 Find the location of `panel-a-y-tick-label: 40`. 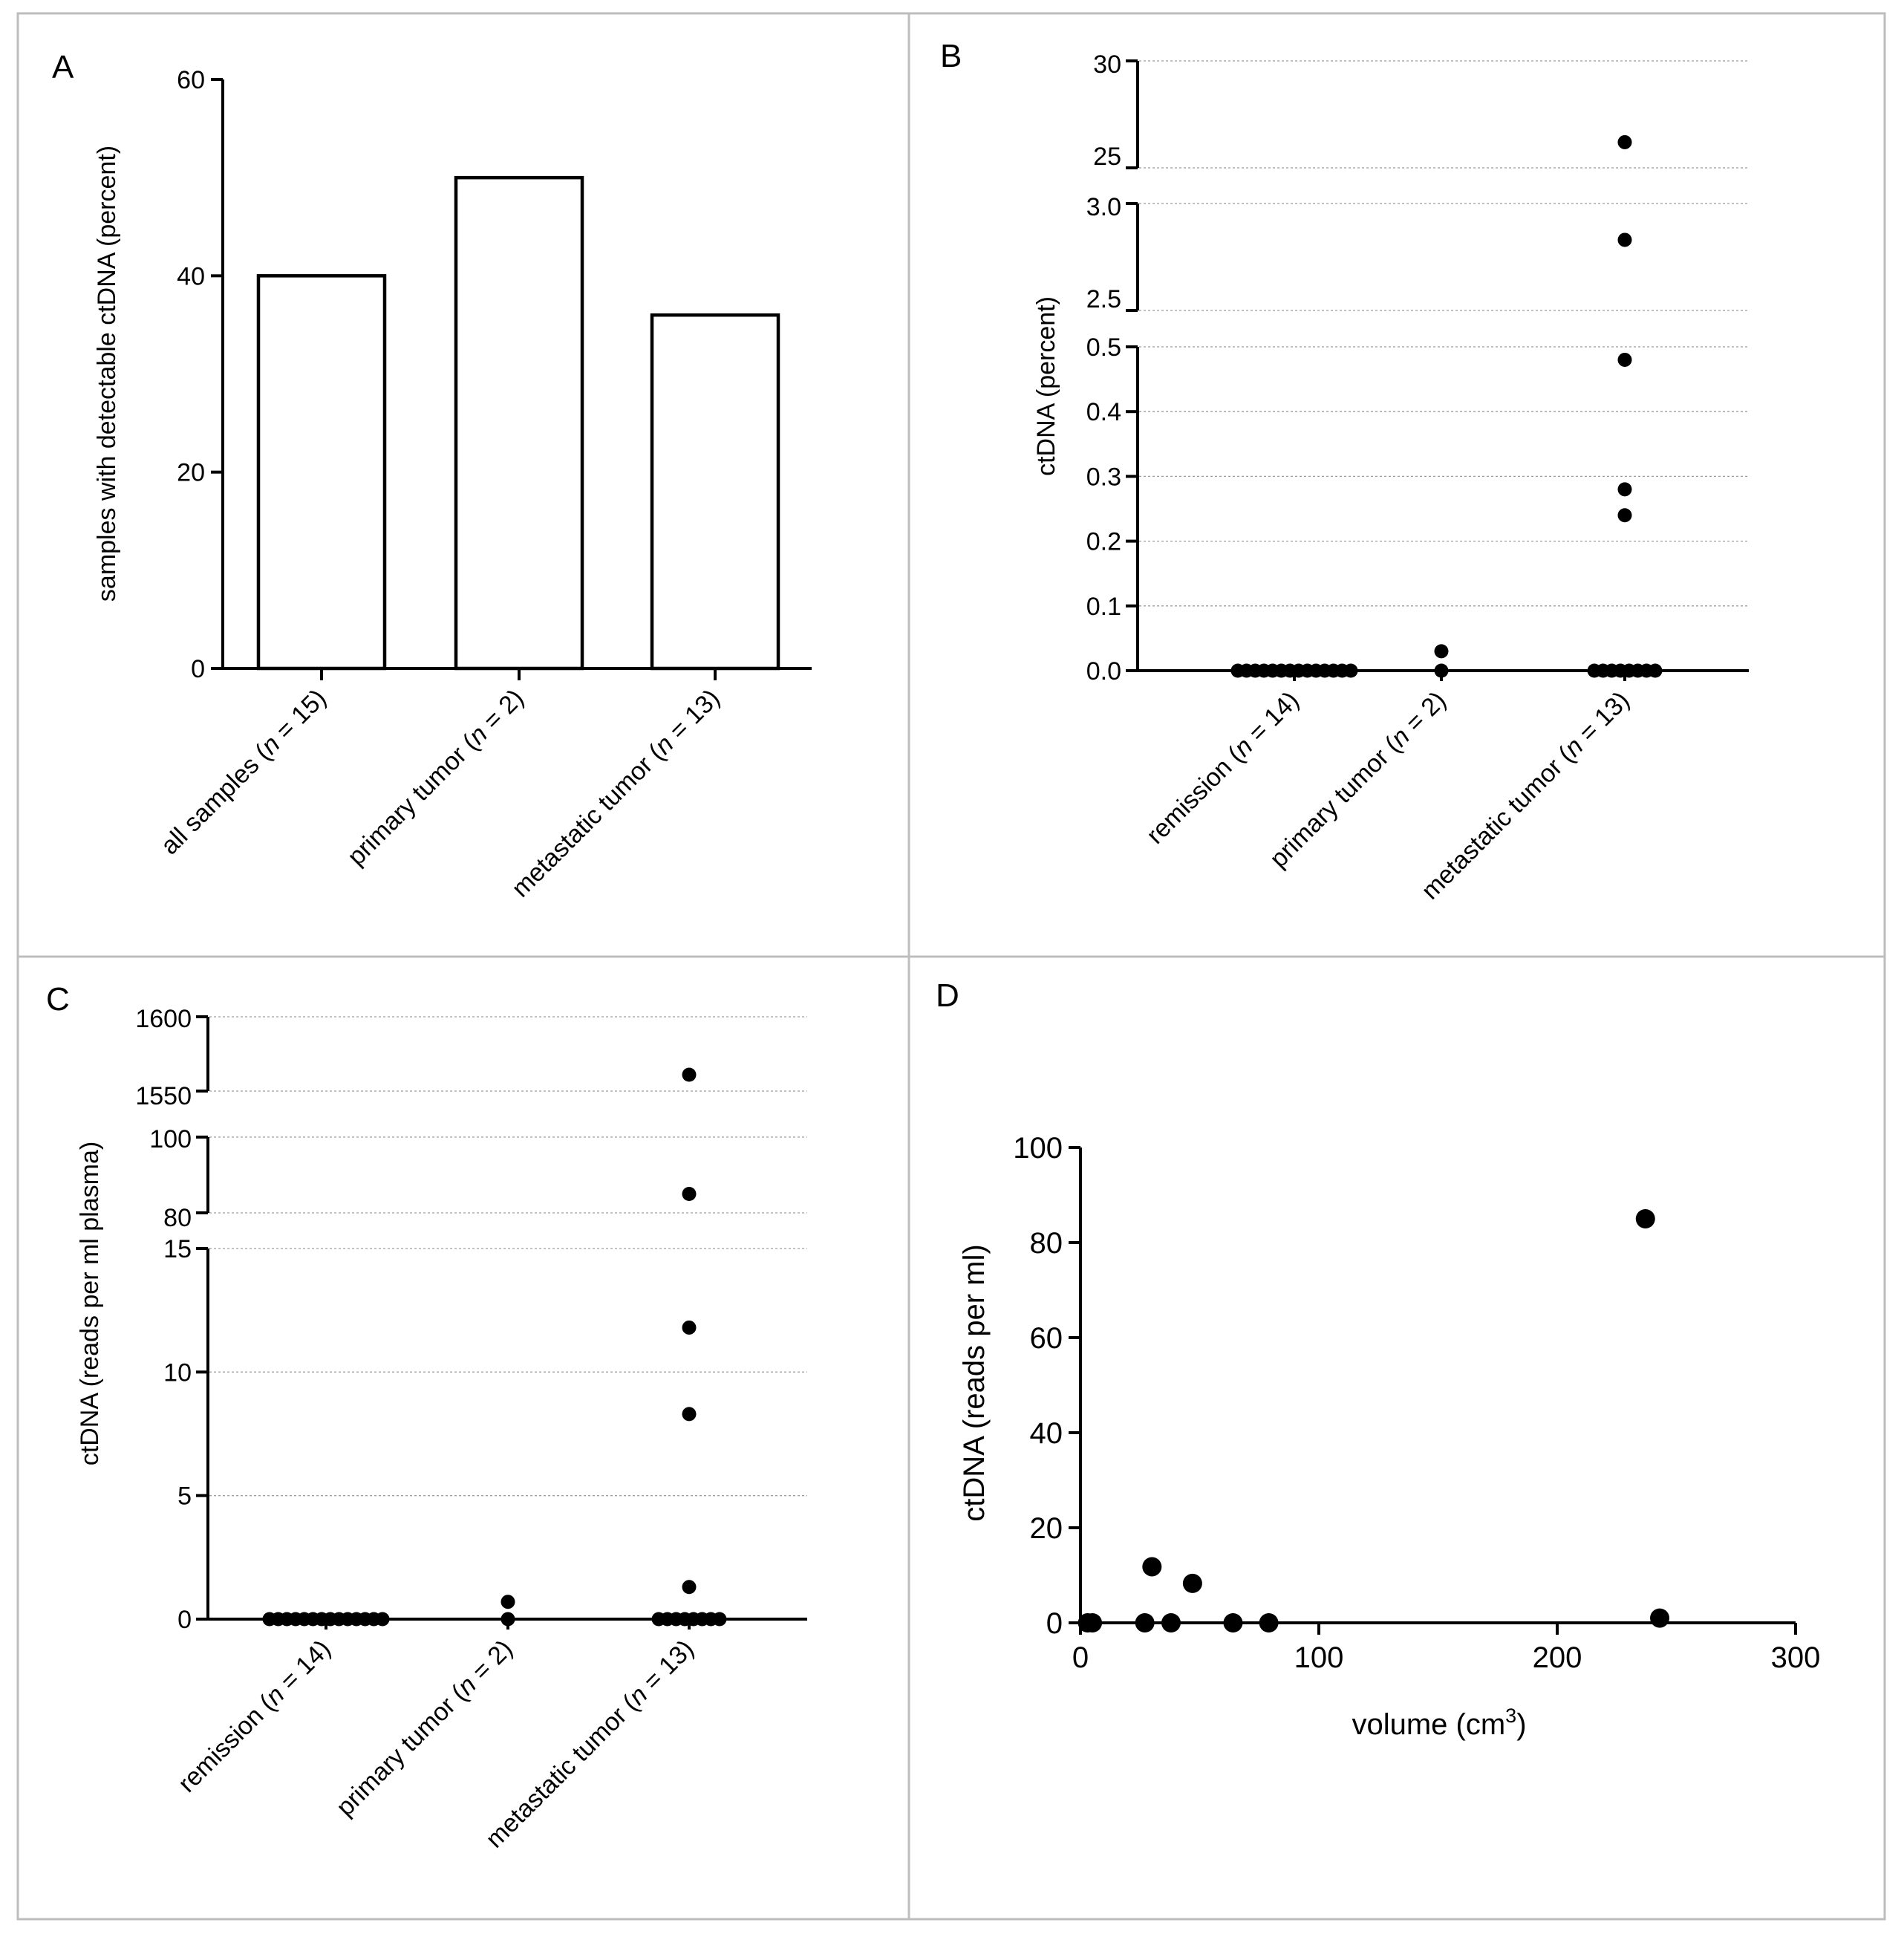

panel-a-y-tick-label: 40 is located at coordinates (191, 276).